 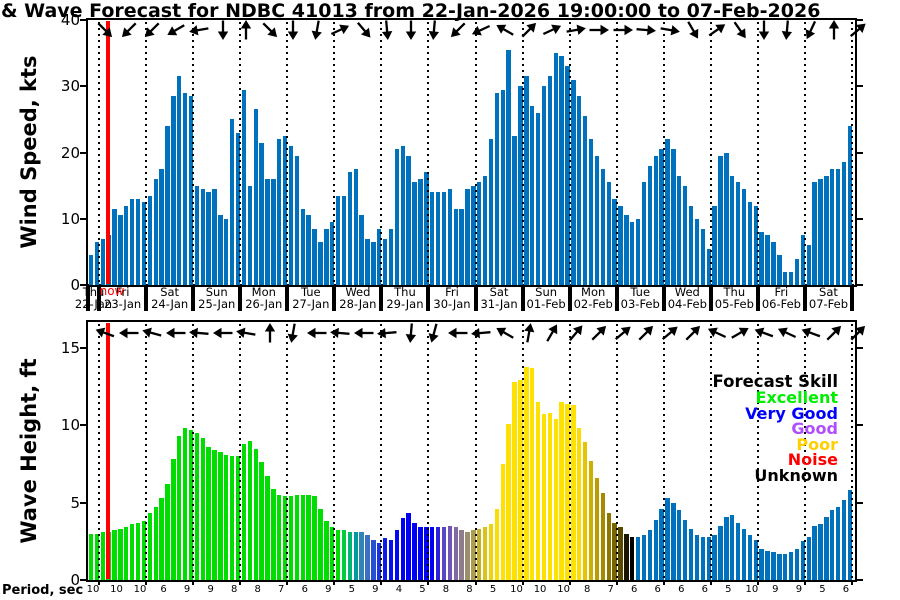 I want to click on wave-yaxis-tick, so click(x=83, y=502).